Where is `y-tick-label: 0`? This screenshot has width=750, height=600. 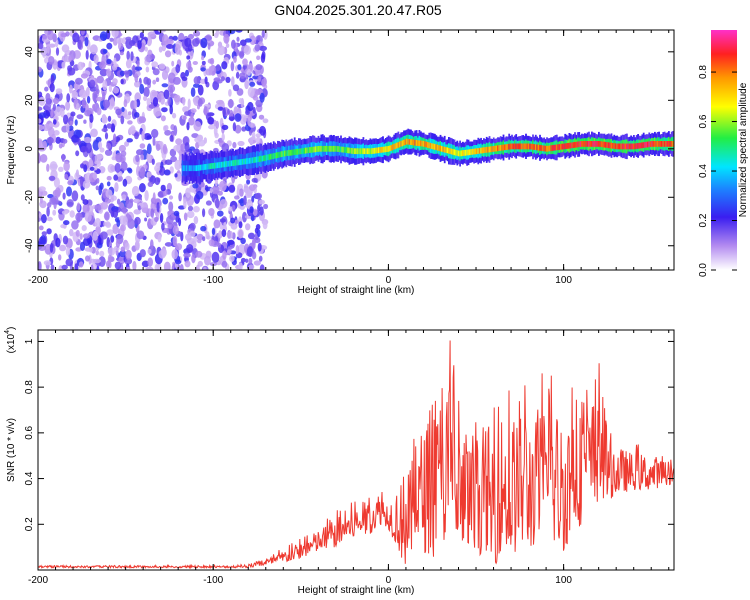 y-tick-label: 0 is located at coordinates (29, 149).